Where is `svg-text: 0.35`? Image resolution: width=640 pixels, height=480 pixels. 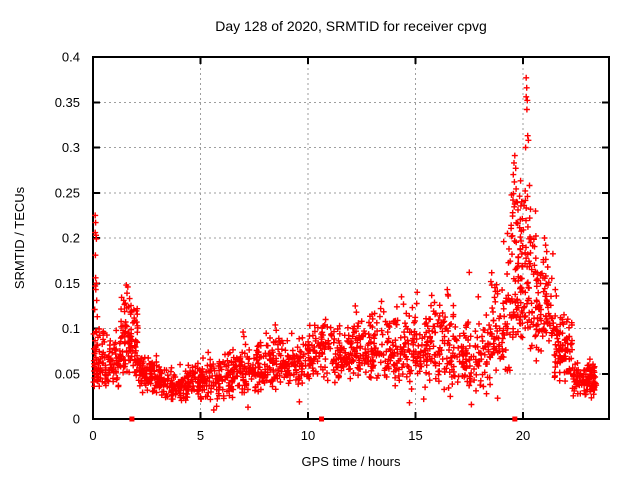
svg-text: 0.35 is located at coordinates (67, 102).